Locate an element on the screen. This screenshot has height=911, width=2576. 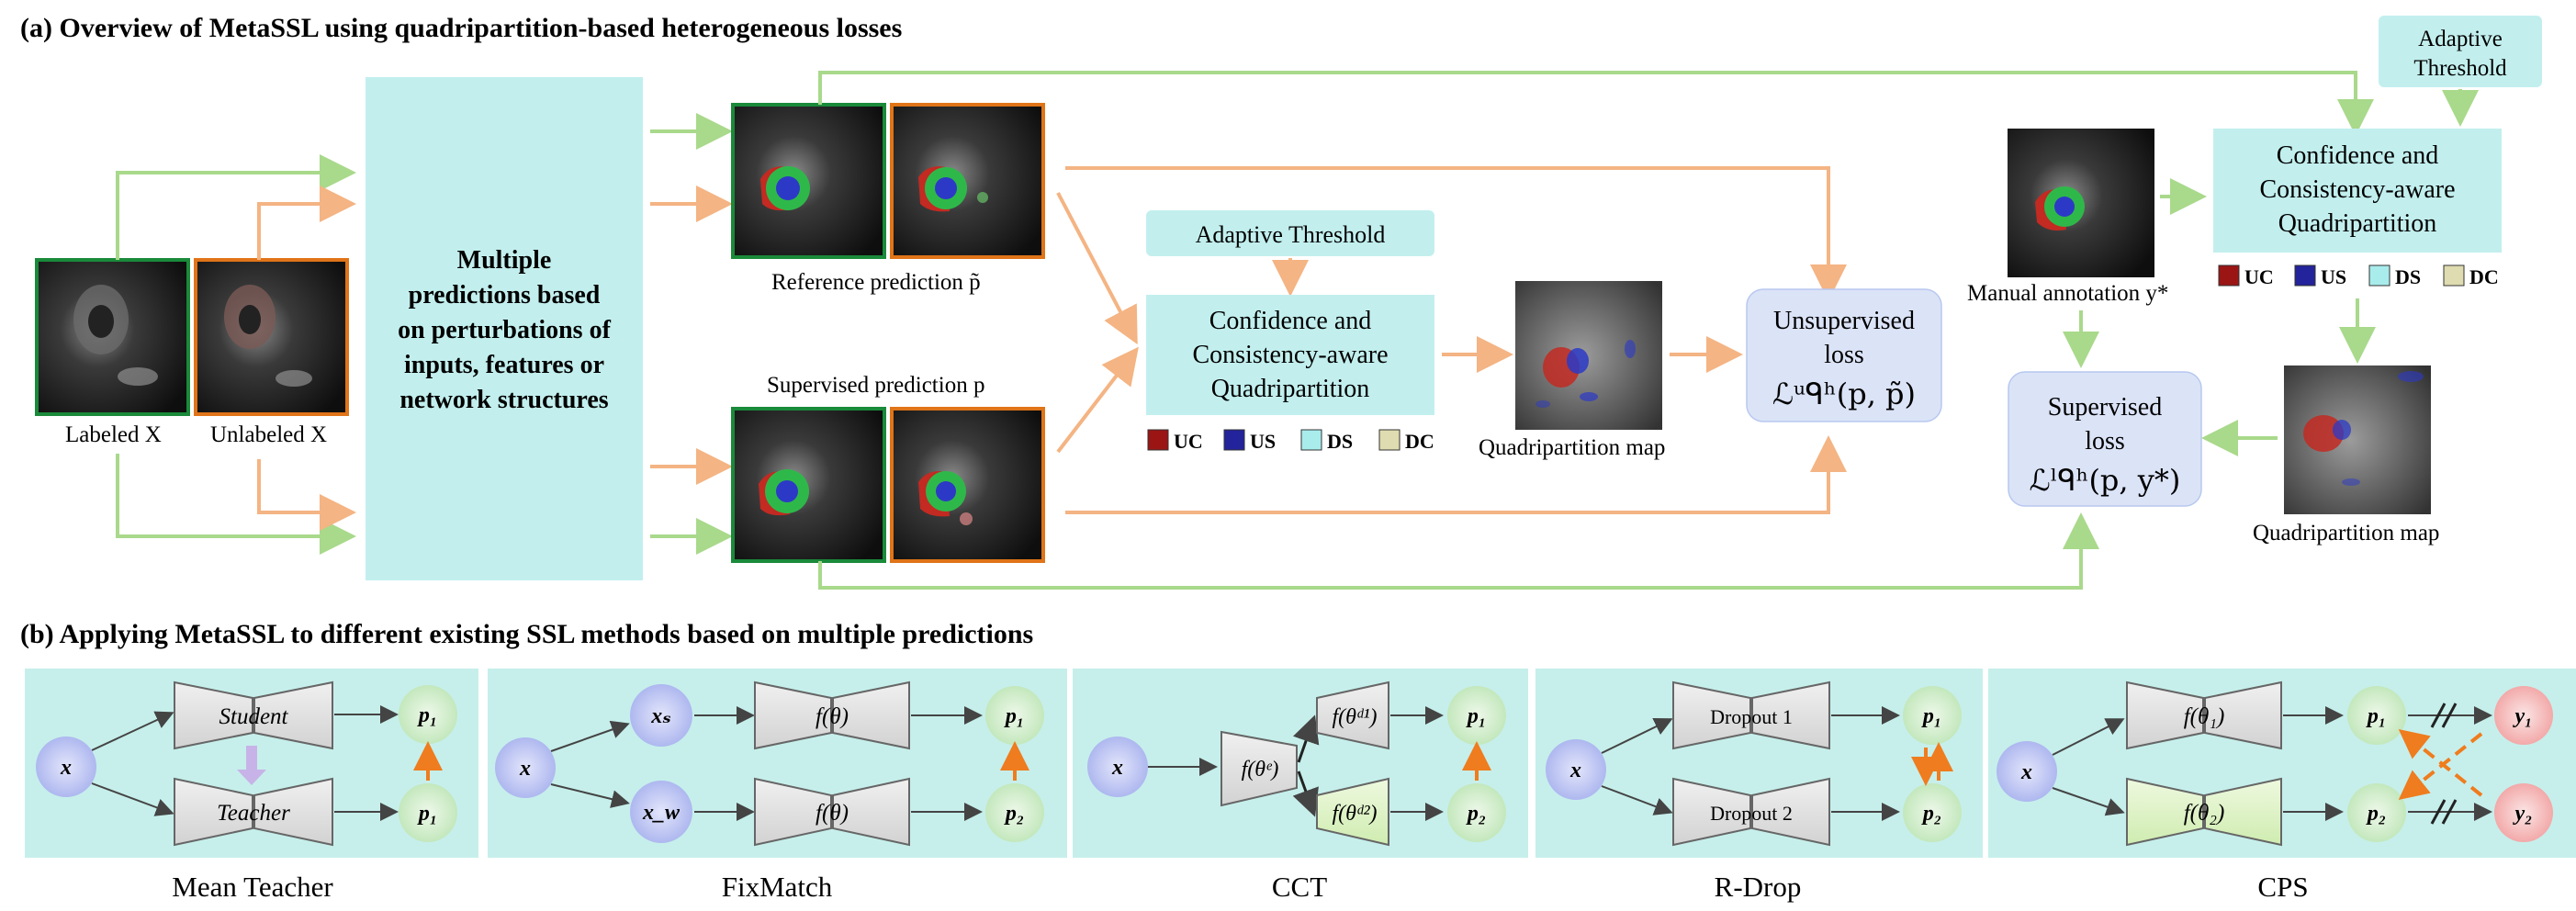
caption-fixmatch: FixMatch is located at coordinates (777, 887).